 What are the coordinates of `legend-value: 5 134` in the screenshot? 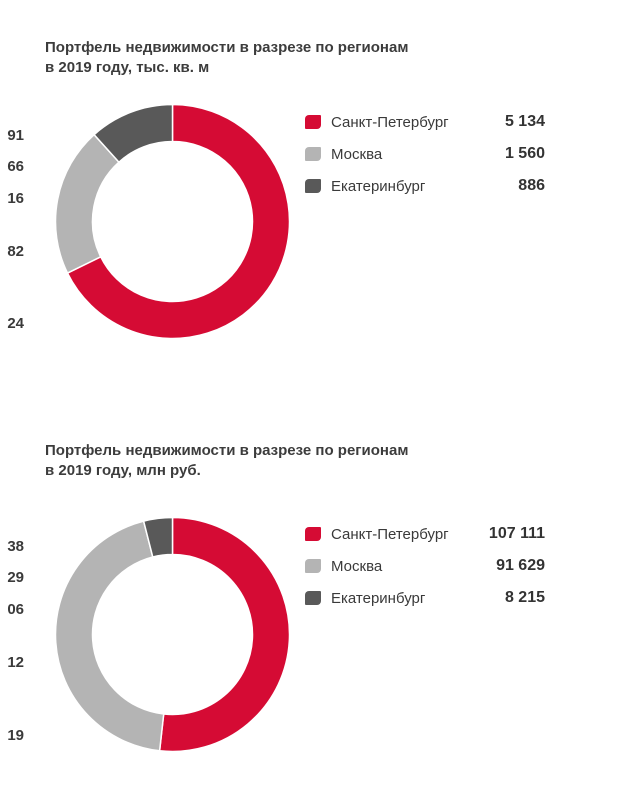 It's located at (524, 121).